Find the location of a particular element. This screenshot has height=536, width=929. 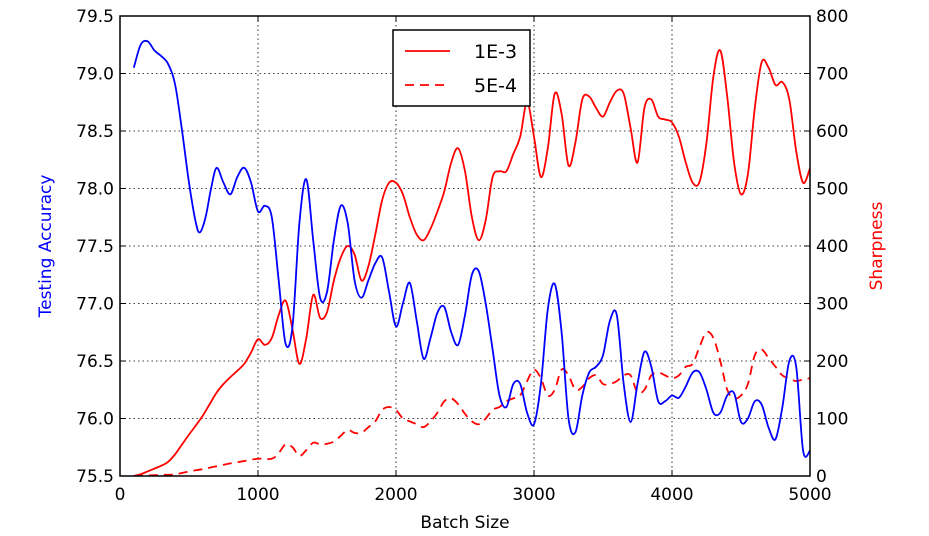

y-left-tick-label: 79.0 is located at coordinates (95, 75).